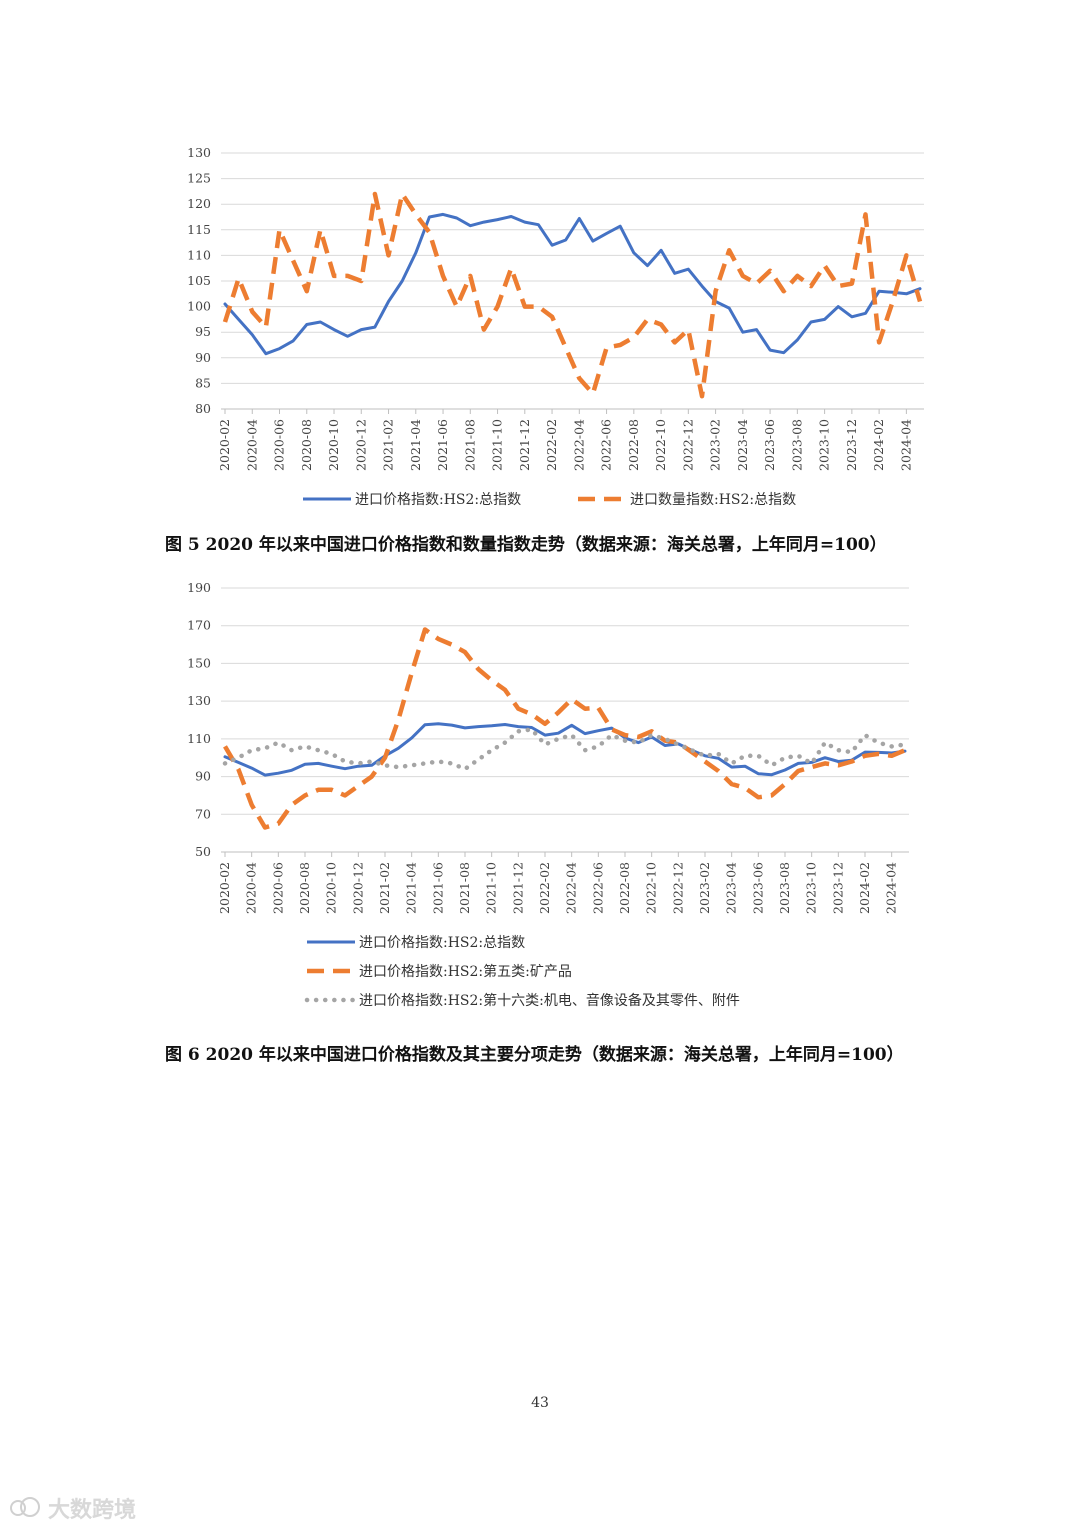  Describe the element at coordinates (203, 331) in the screenshot. I see `y-tick-label: 95` at that location.